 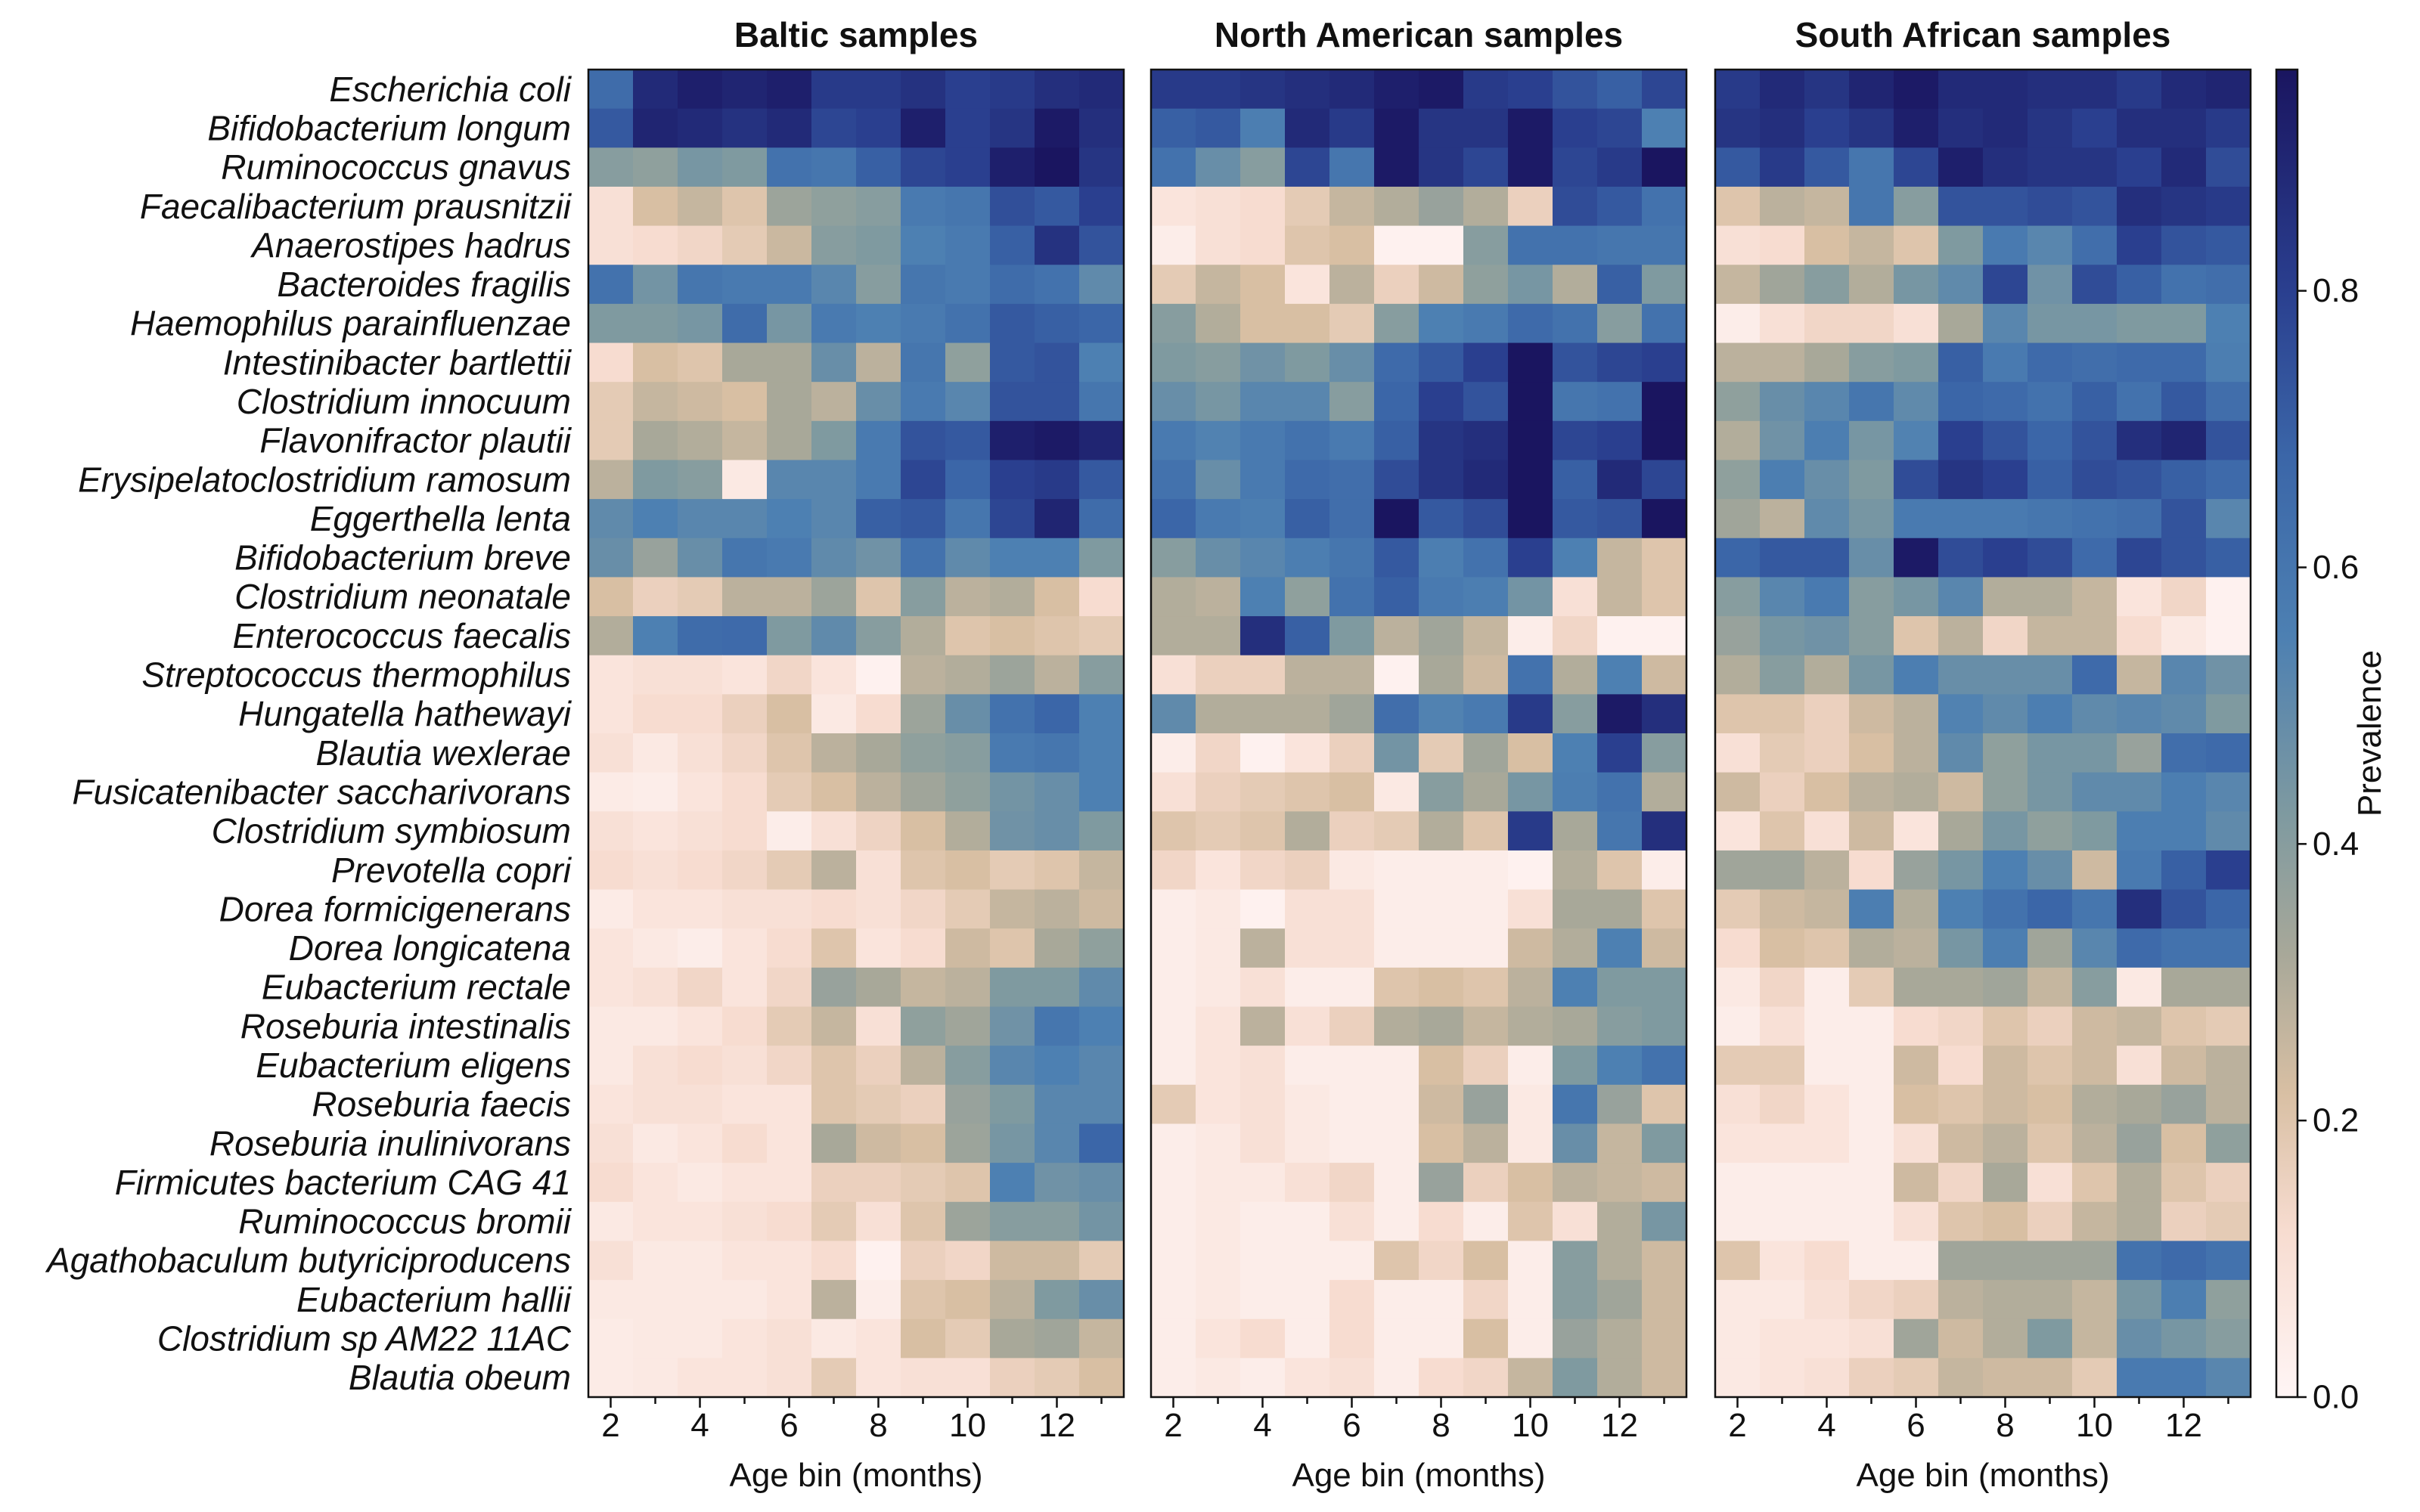 I want to click on x-tick-label: 8, so click(x=2005, y=1425).